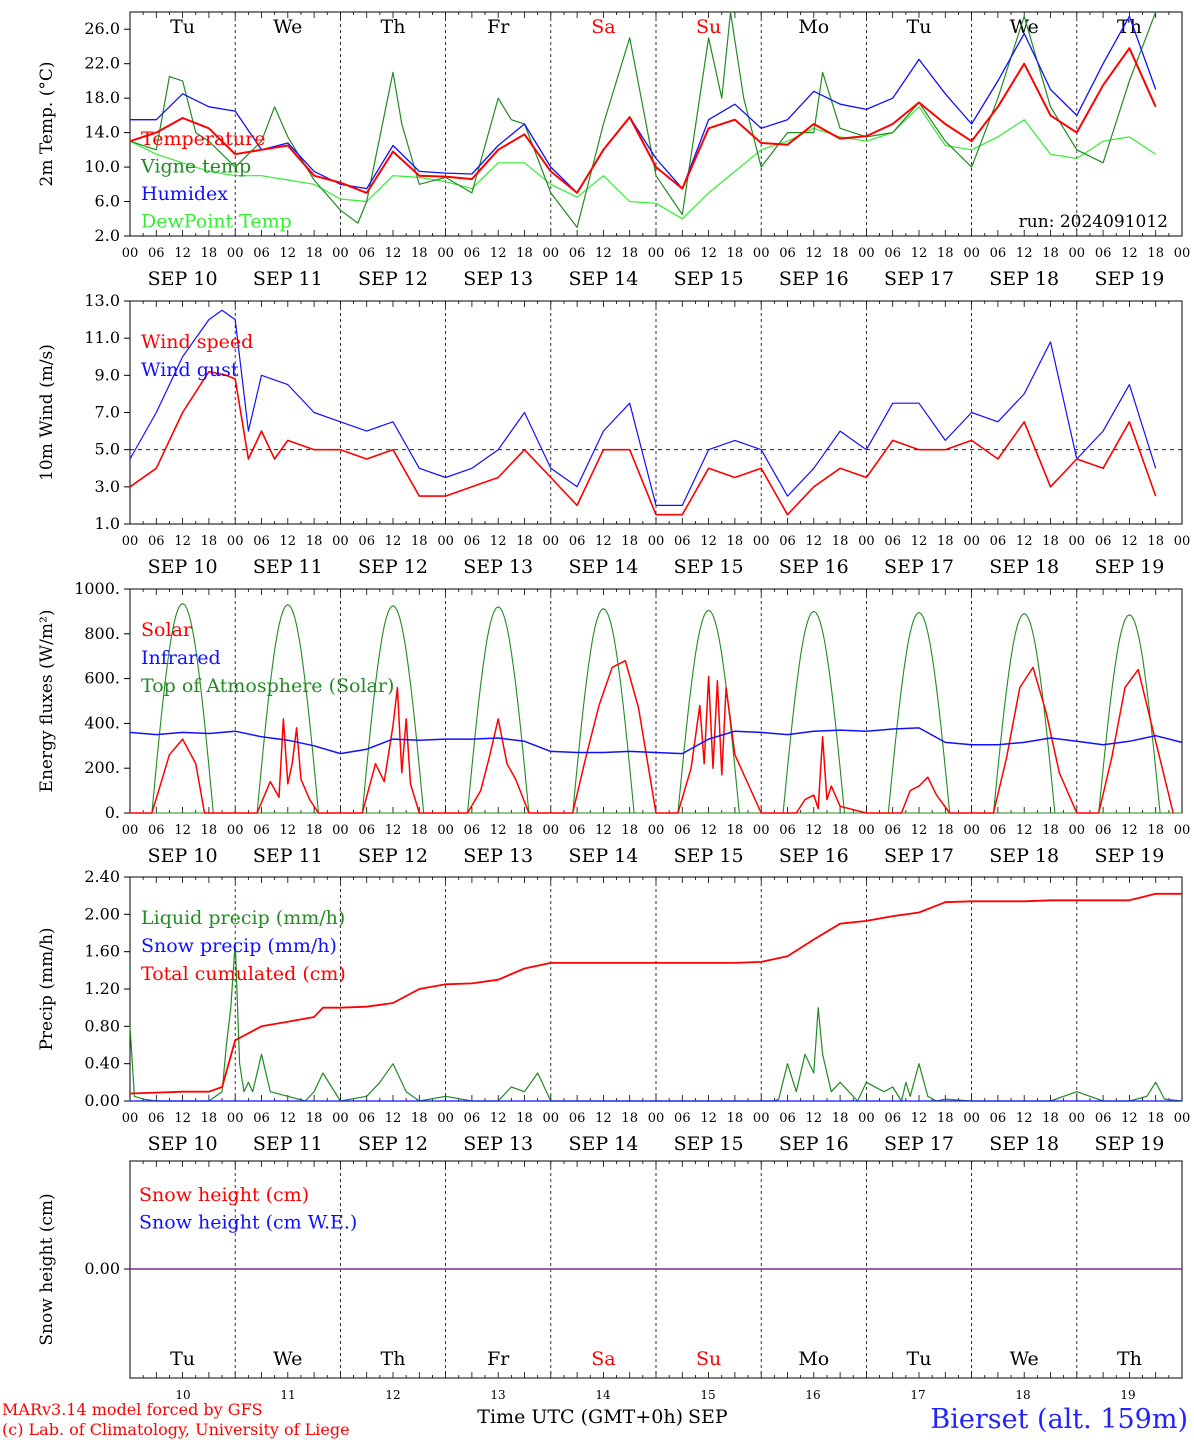 Image resolution: width=1194 pixels, height=1440 pixels. I want to click on date-label: SEP 14, so click(603, 567).